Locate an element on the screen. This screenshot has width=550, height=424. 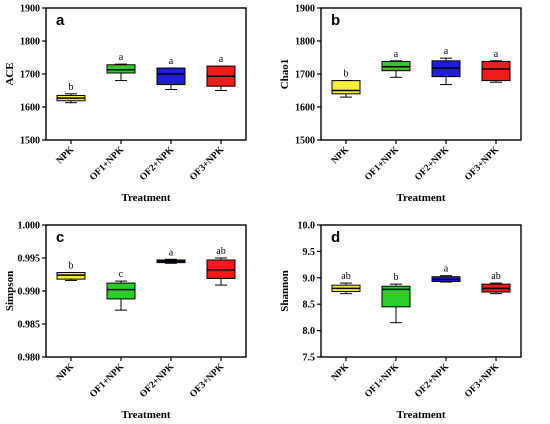
box-npk: ab is located at coordinates (346, 283).